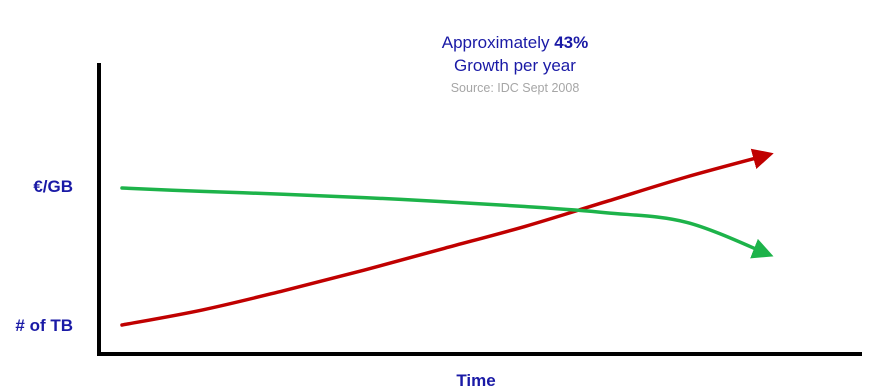 Image resolution: width=874 pixels, height=392 pixels. Describe the element at coordinates (498, 42) in the screenshot. I see `annotation-prefix: Approximately` at that location.